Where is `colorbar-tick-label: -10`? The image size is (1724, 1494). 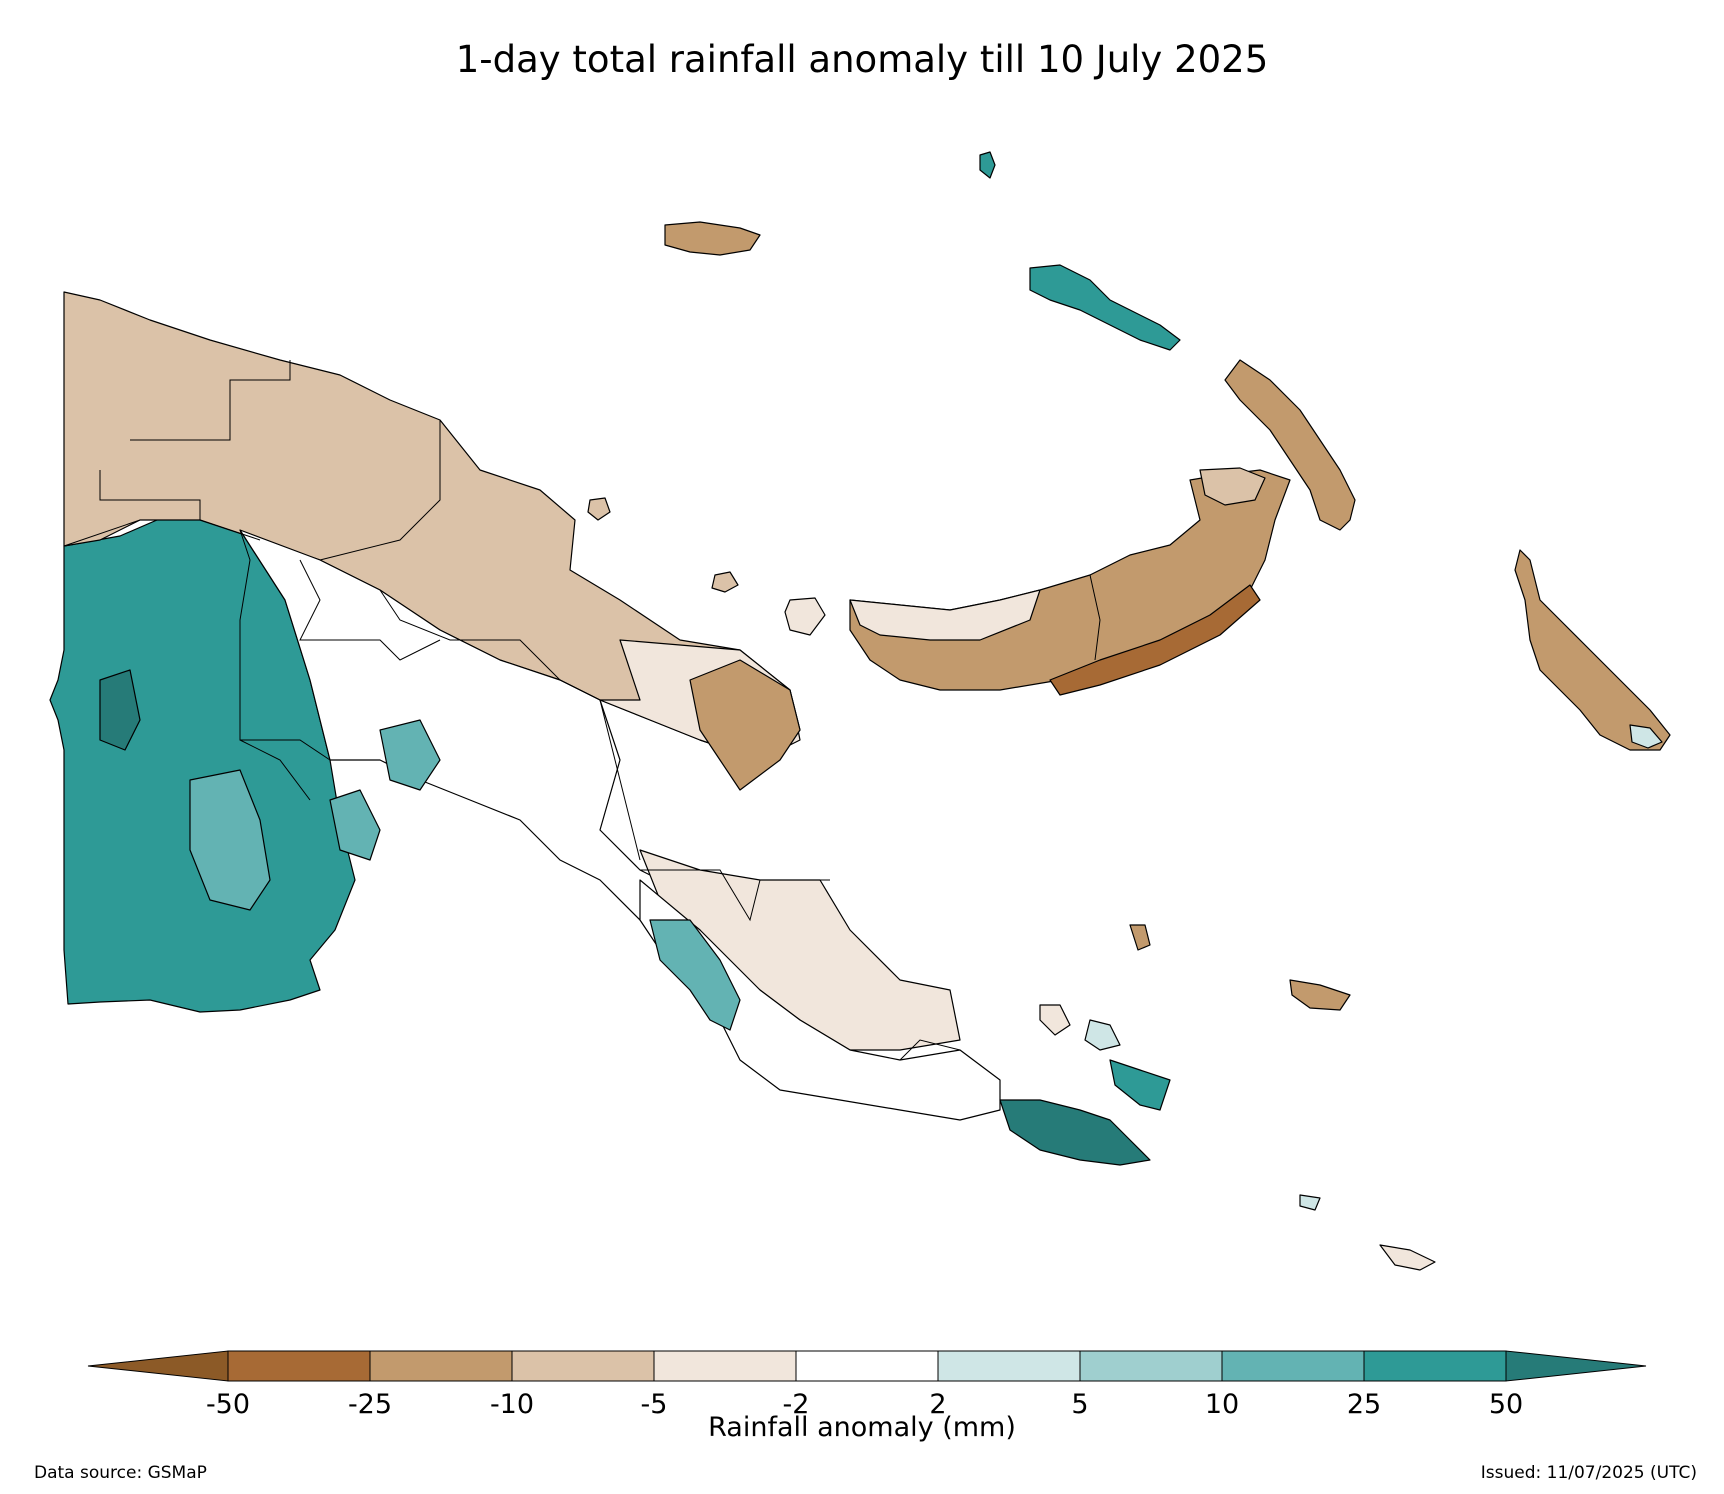
colorbar-tick-label: -10 is located at coordinates (512, 1404).